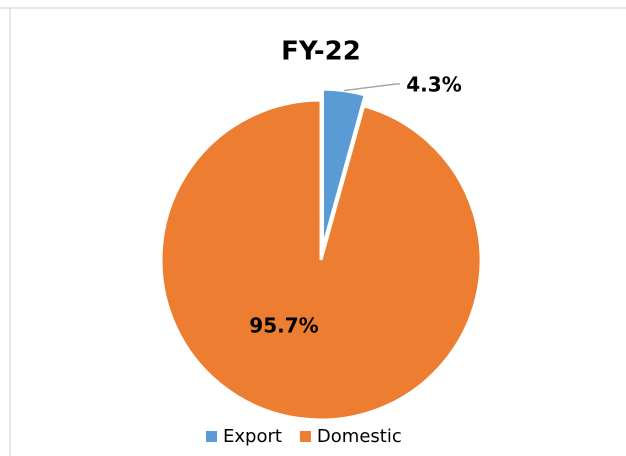 The image size is (626, 456). What do you see at coordinates (433, 85) in the screenshot?
I see `data-label: 4.3%` at bounding box center [433, 85].